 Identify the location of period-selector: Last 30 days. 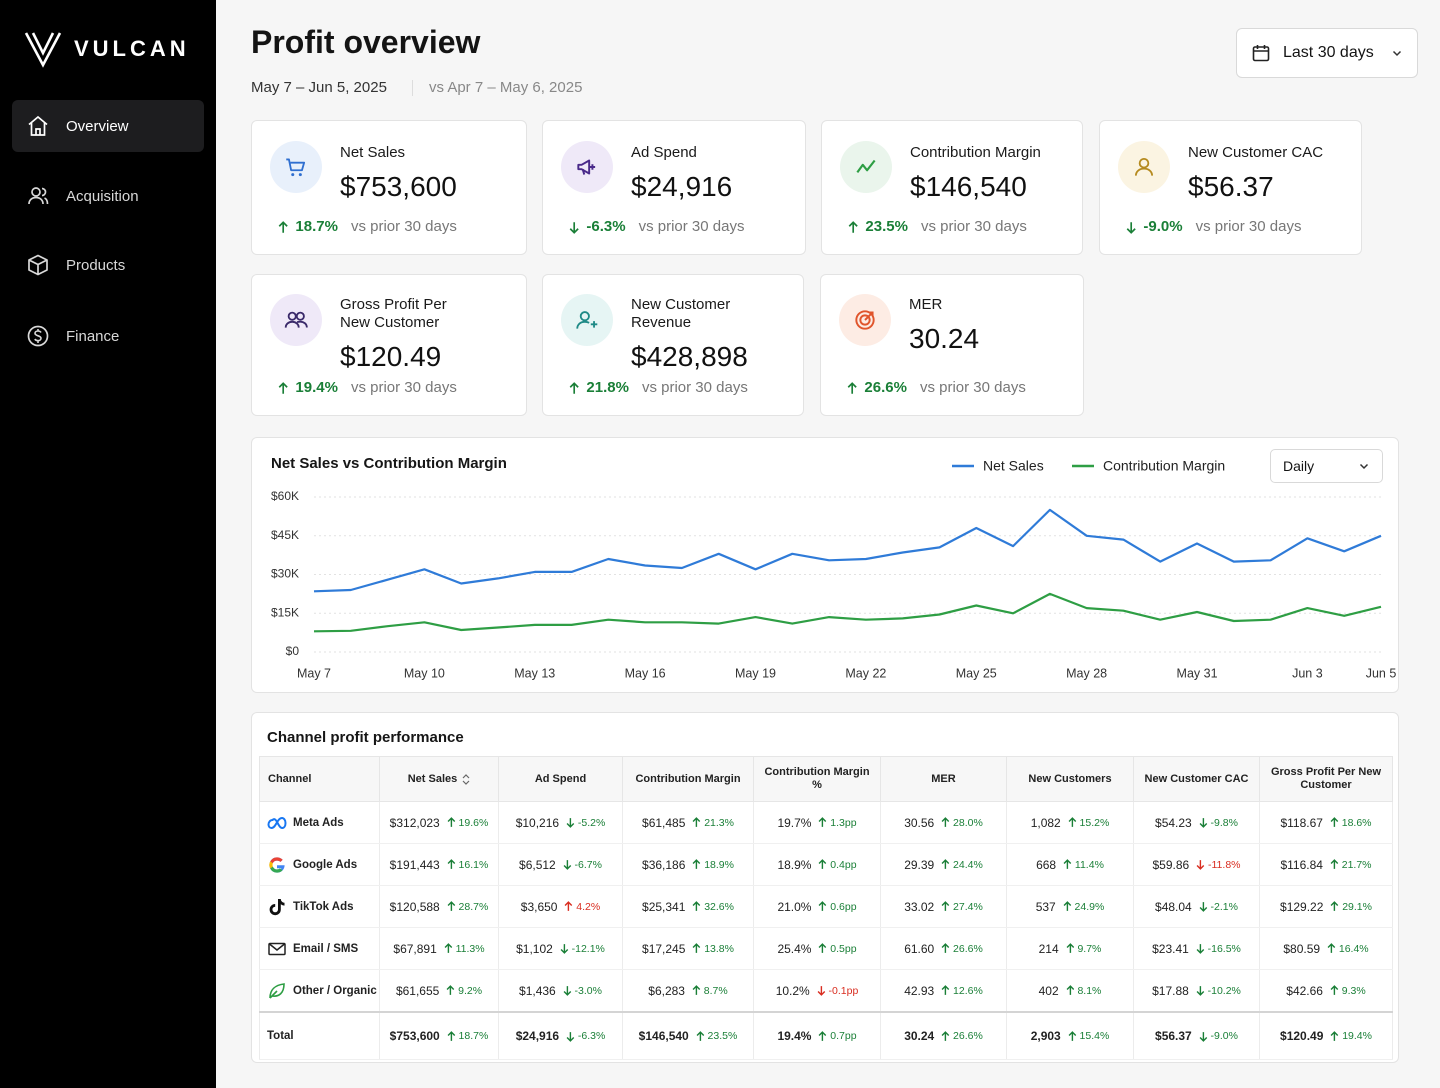
(1327, 53).